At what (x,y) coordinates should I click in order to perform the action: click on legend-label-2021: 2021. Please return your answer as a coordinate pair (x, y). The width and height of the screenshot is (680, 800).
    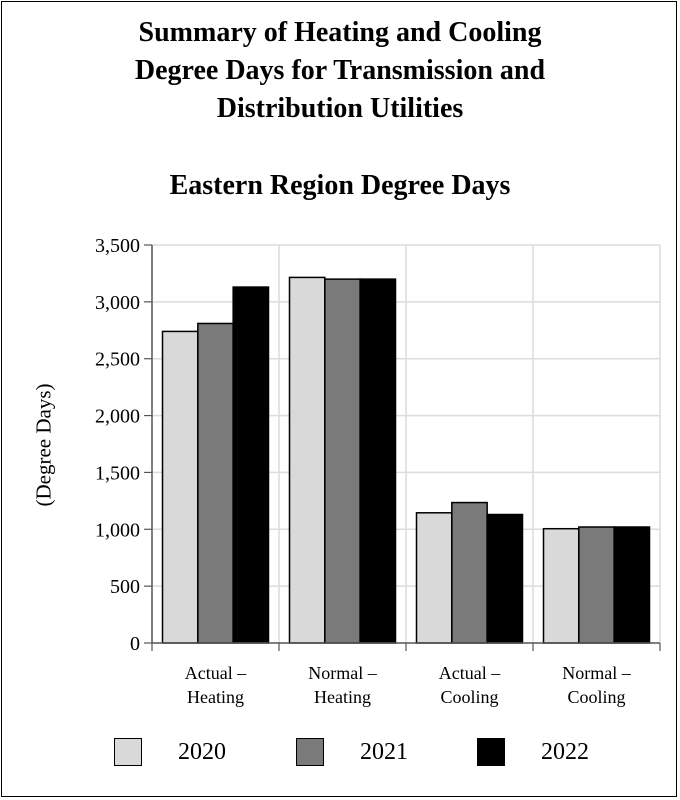
    Looking at the image, I should click on (384, 752).